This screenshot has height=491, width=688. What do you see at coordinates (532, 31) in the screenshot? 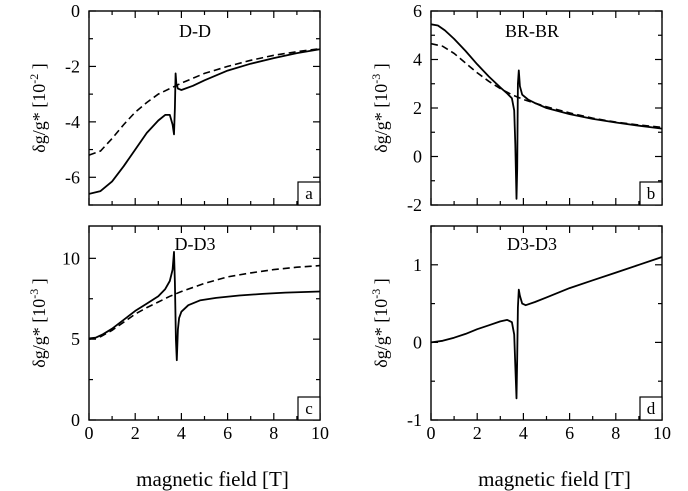
I see `panel-title: BR-BR` at bounding box center [532, 31].